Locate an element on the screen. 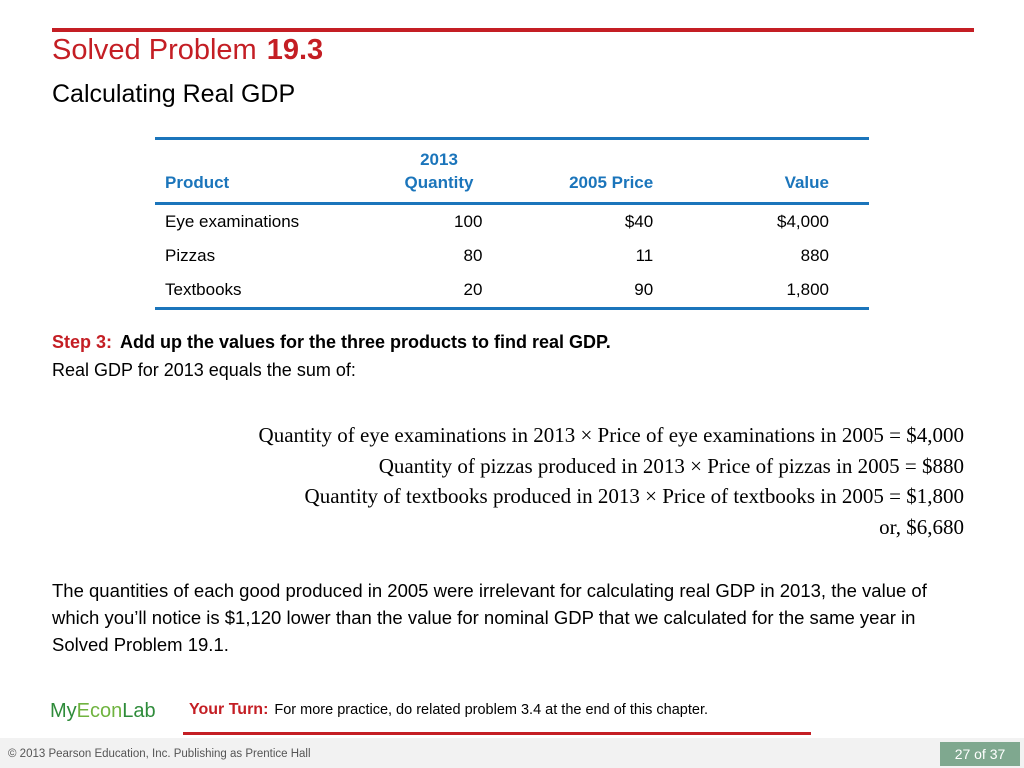 The width and height of the screenshot is (1024, 768). bottom-rule is located at coordinates (497, 733).